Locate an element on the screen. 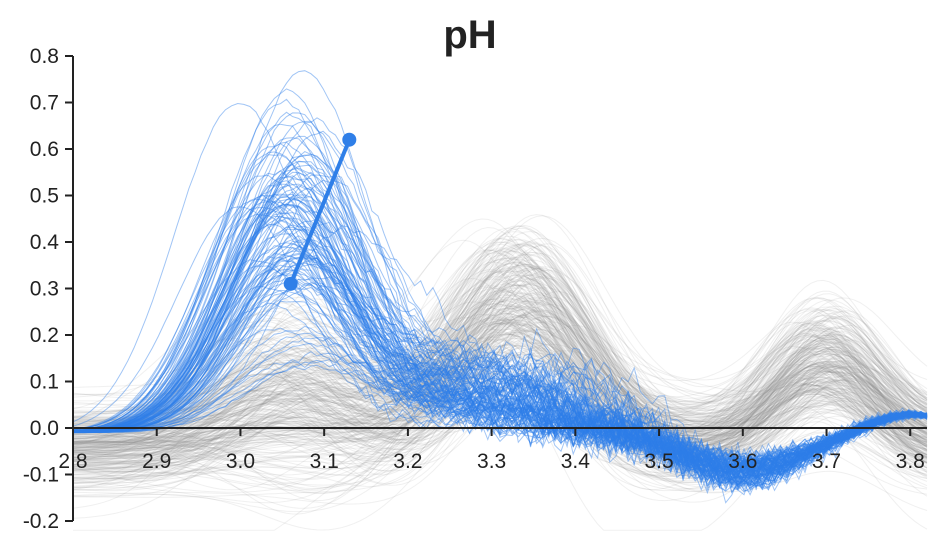  annotation-segment is located at coordinates (320, 211).